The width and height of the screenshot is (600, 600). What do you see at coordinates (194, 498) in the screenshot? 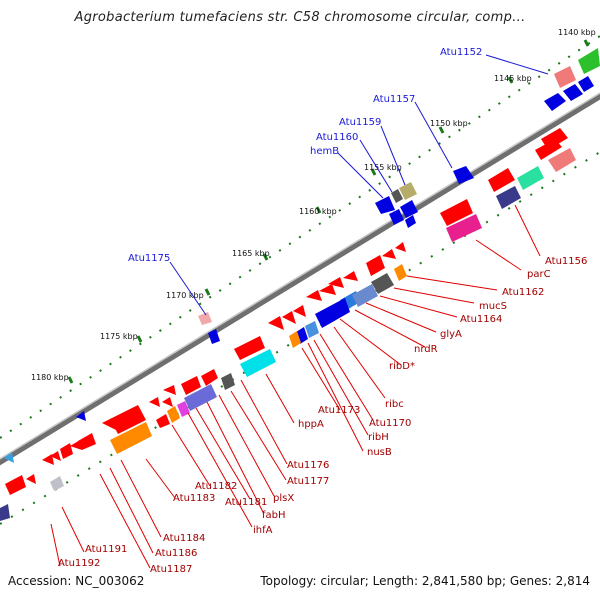
I see `gene-label: Atu1183` at bounding box center [194, 498].